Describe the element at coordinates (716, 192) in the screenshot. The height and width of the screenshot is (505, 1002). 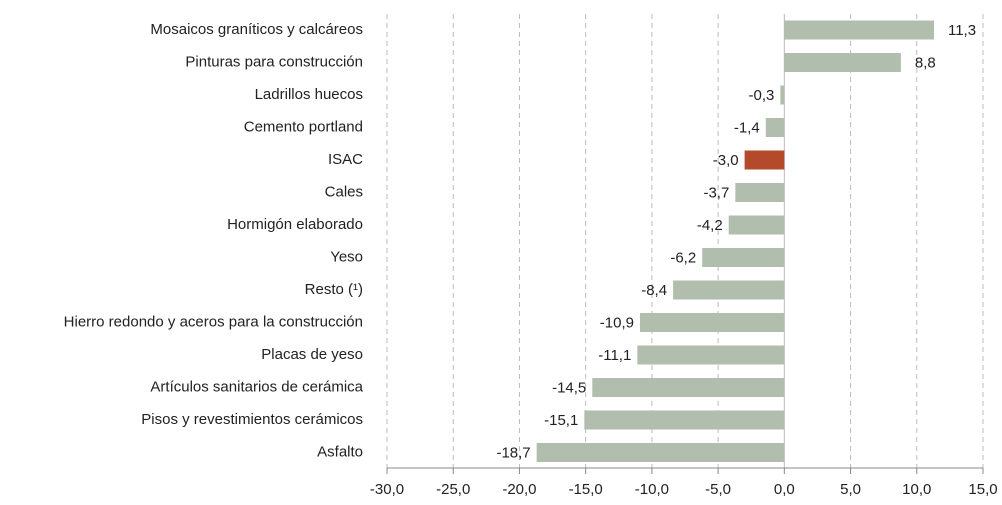
I see `value-label: -3,7` at that location.